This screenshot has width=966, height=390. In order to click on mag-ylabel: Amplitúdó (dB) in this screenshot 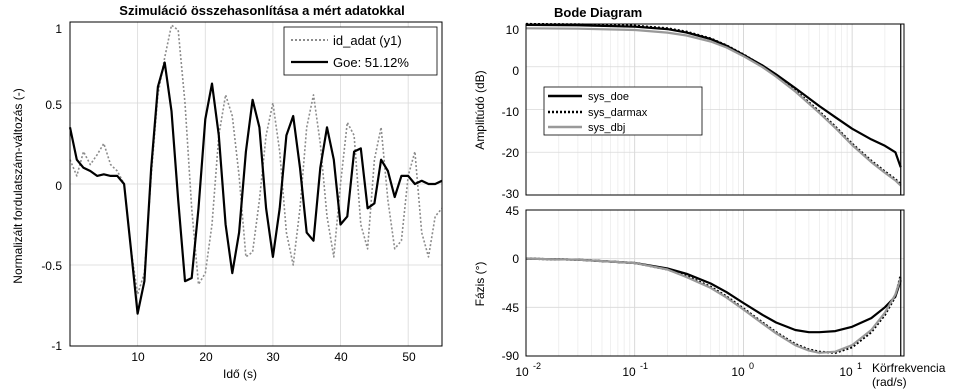, I will do `click(480, 109)`.